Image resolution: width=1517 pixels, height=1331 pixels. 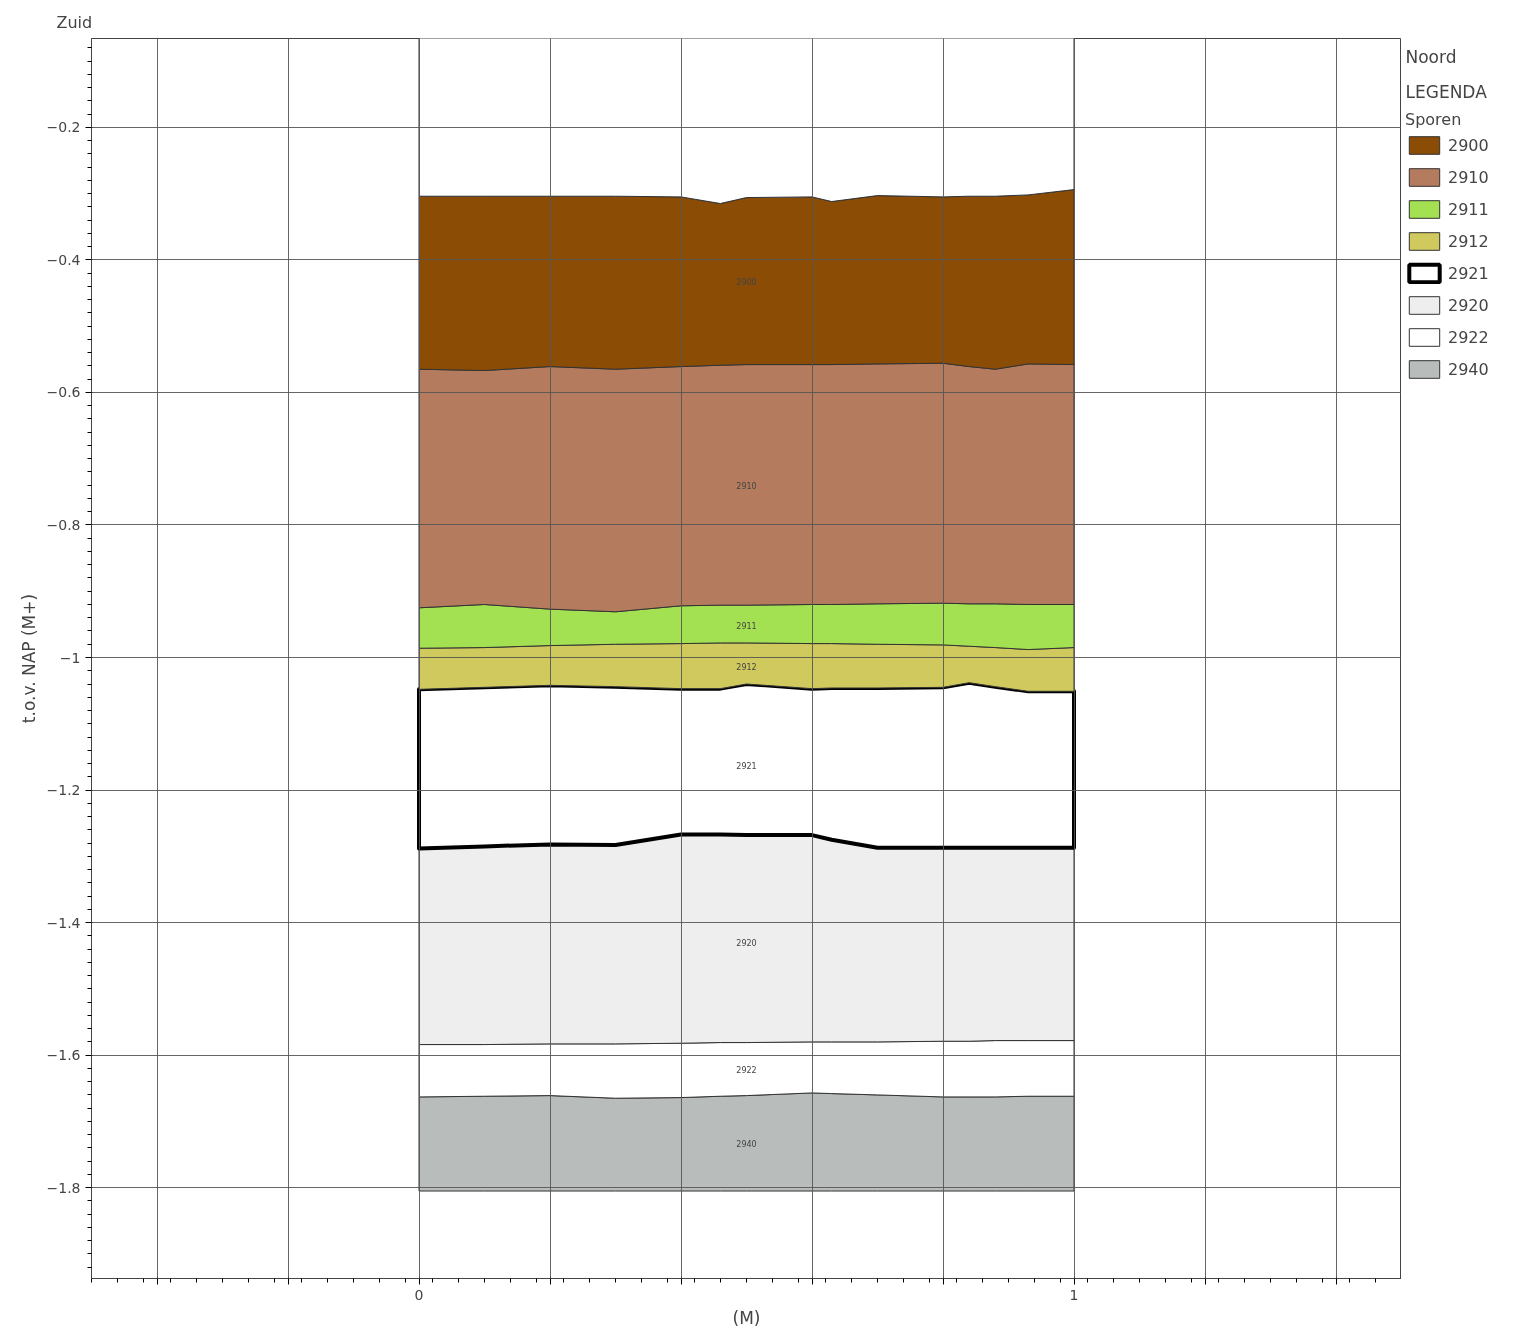 I want to click on legend-label: 2900, so click(x=1468, y=145).